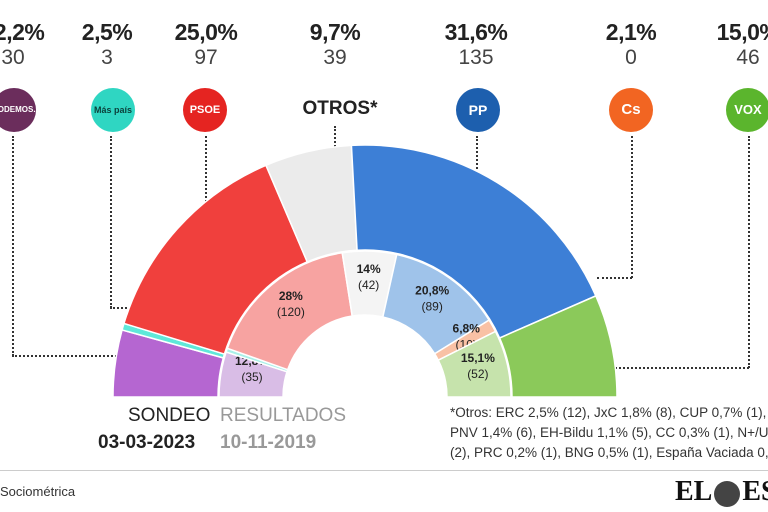 This screenshot has width=768, height=512. What do you see at coordinates (169, 415) in the screenshot?
I see `sondeo-label: SONDEO` at bounding box center [169, 415].